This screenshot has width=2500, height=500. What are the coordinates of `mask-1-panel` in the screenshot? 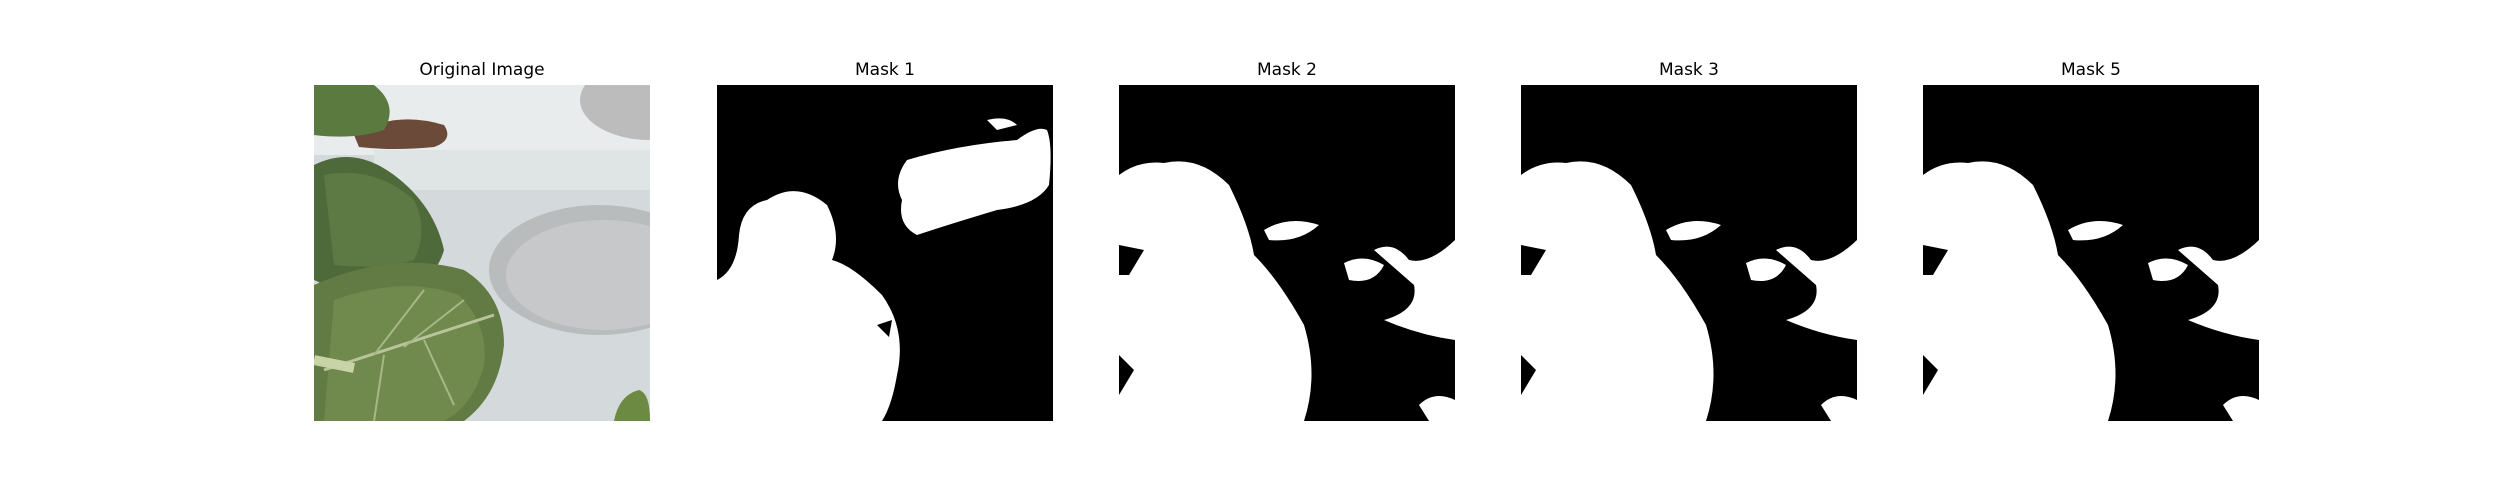 It's located at (885, 253).